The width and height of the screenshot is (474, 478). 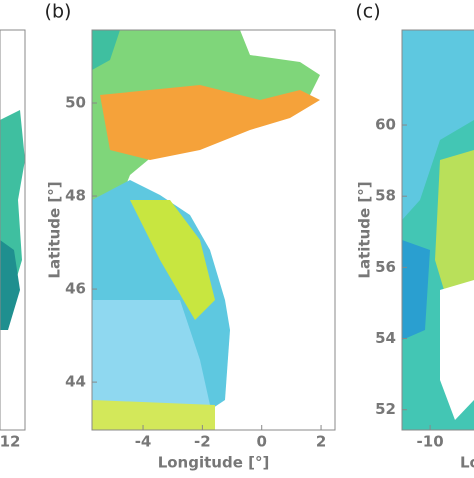 What do you see at coordinates (143, 442) in the screenshot?
I see `x-tick-label: -4` at bounding box center [143, 442].